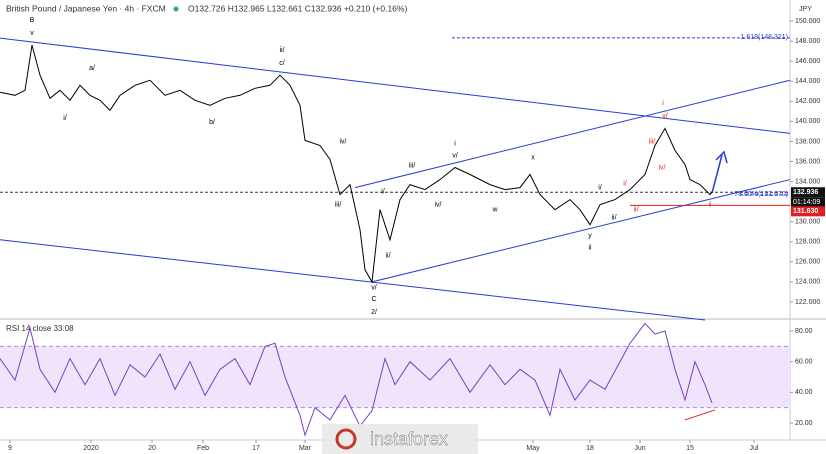 The height and width of the screenshot is (454, 826). What do you see at coordinates (32, 33) in the screenshot?
I see `wave-label: v` at bounding box center [32, 33].